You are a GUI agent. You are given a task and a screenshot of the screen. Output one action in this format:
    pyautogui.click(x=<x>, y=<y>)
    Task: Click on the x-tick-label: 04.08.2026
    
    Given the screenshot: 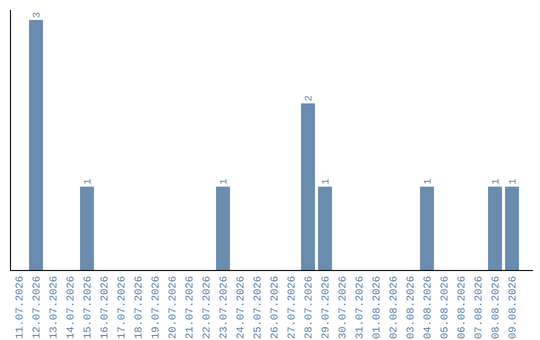 What is the action you would take?
    pyautogui.click(x=428, y=308)
    